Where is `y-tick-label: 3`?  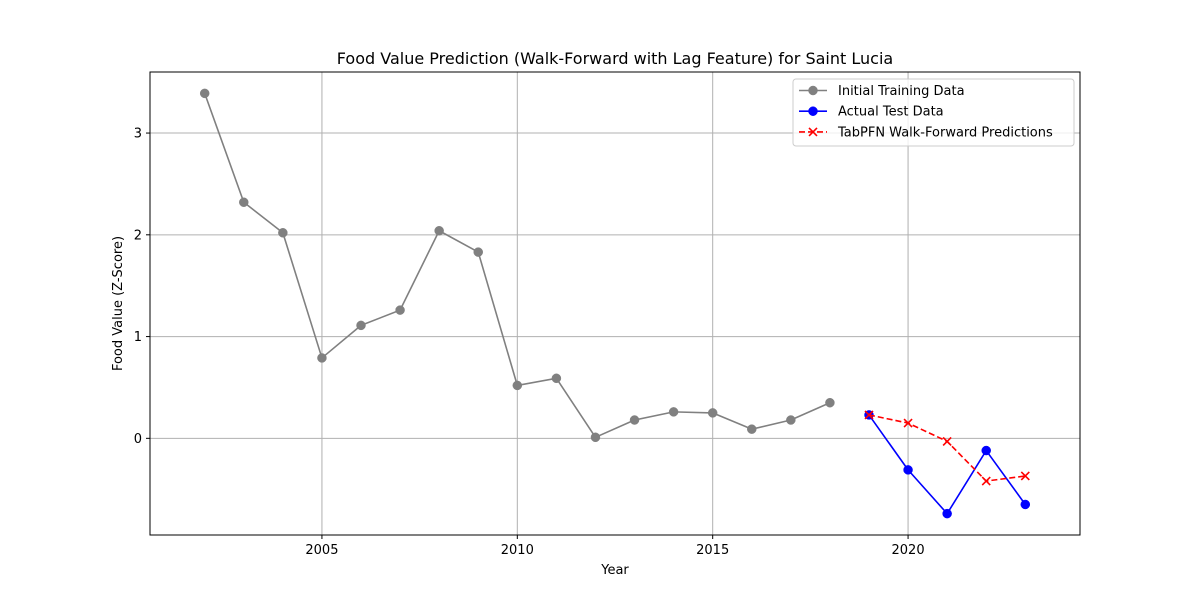
y-tick-label: 3 is located at coordinates (138, 134).